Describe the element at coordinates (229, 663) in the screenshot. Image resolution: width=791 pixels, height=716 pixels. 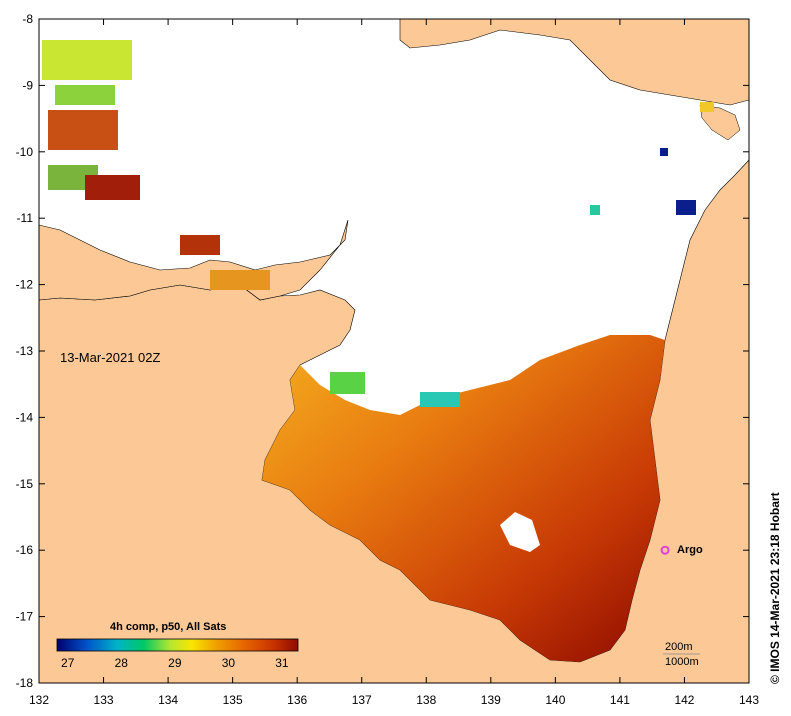
I see `legend-tick-label: 30` at that location.